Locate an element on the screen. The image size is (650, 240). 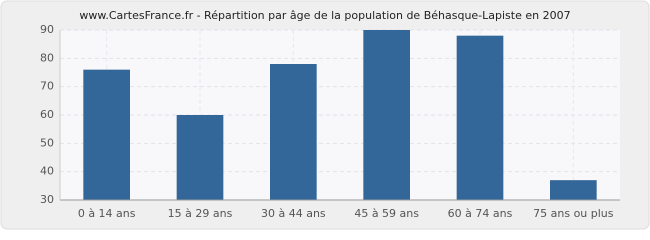
x-tick-label: 30 à 44 ans is located at coordinates (293, 213).